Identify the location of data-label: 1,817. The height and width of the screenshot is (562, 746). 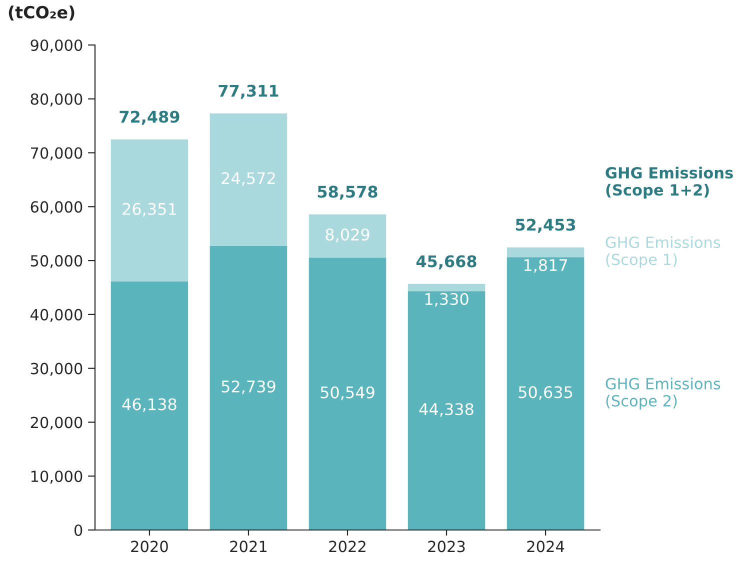
(546, 266).